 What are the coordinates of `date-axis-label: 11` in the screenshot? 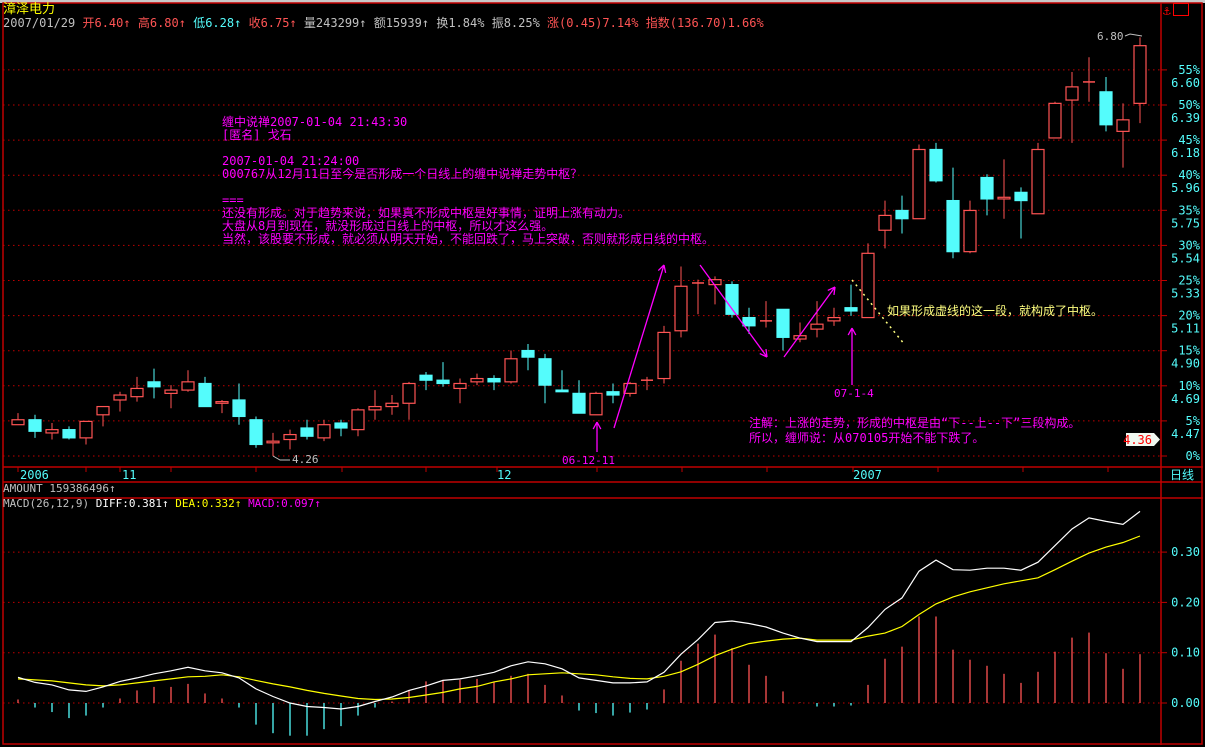 It's located at (129, 475).